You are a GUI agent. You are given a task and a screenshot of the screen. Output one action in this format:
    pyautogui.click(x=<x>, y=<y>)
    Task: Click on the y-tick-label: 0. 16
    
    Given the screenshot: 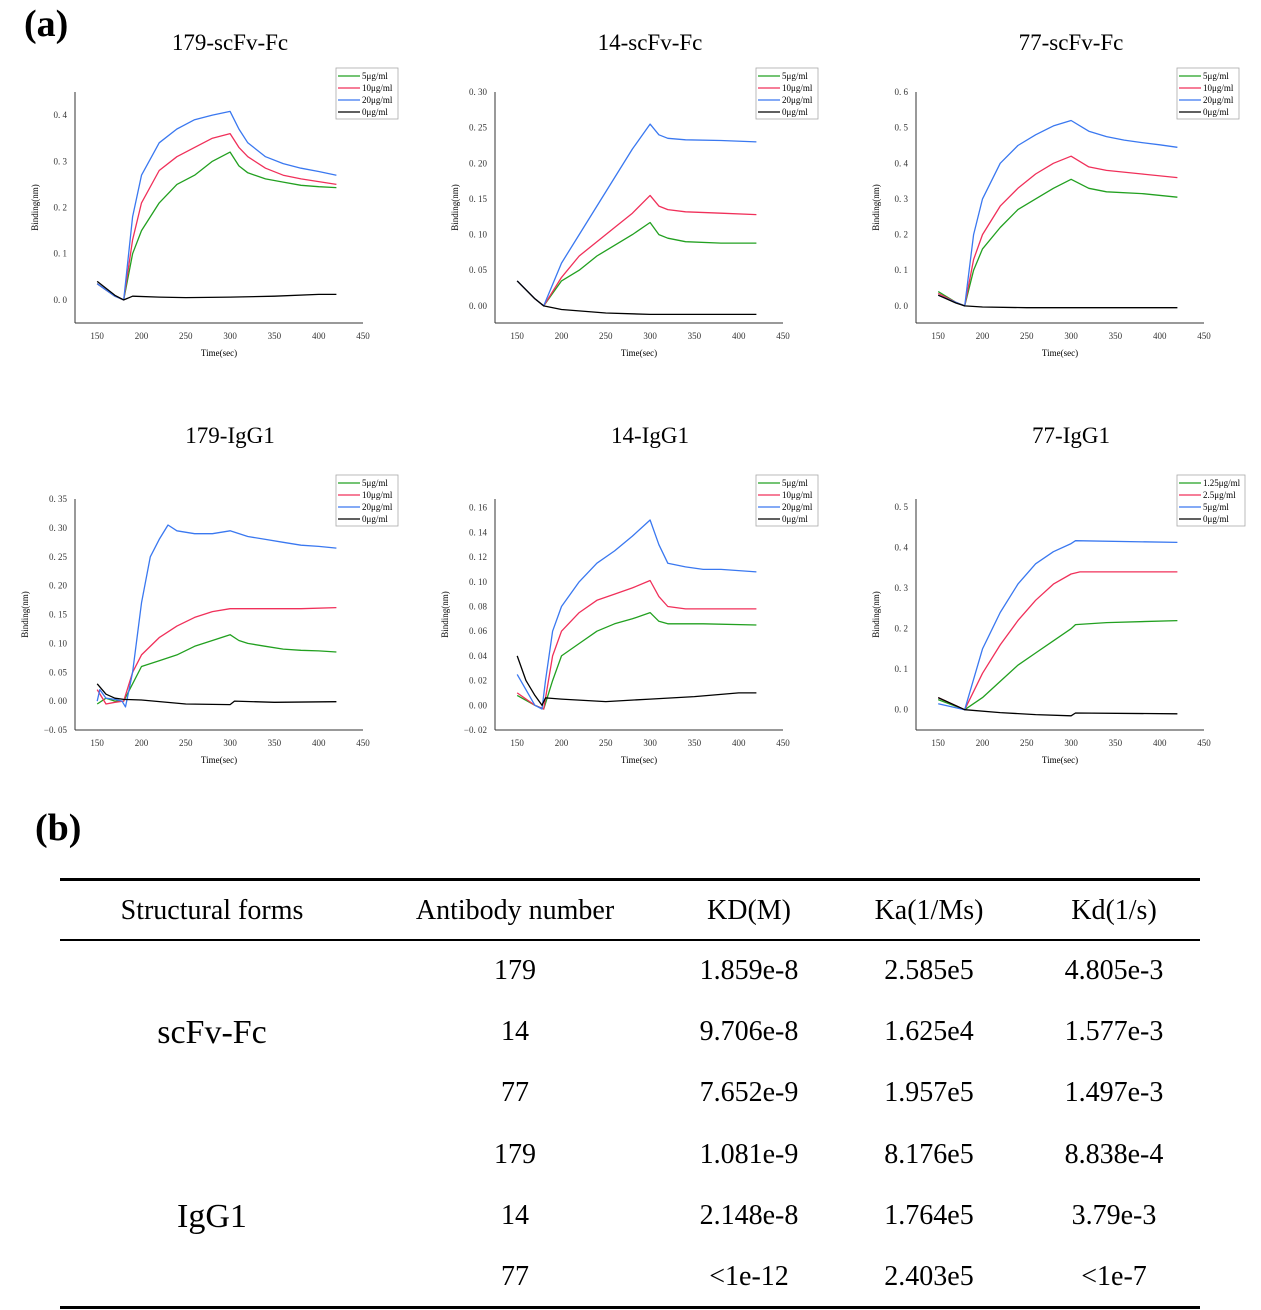 What is the action you would take?
    pyautogui.click(x=478, y=508)
    